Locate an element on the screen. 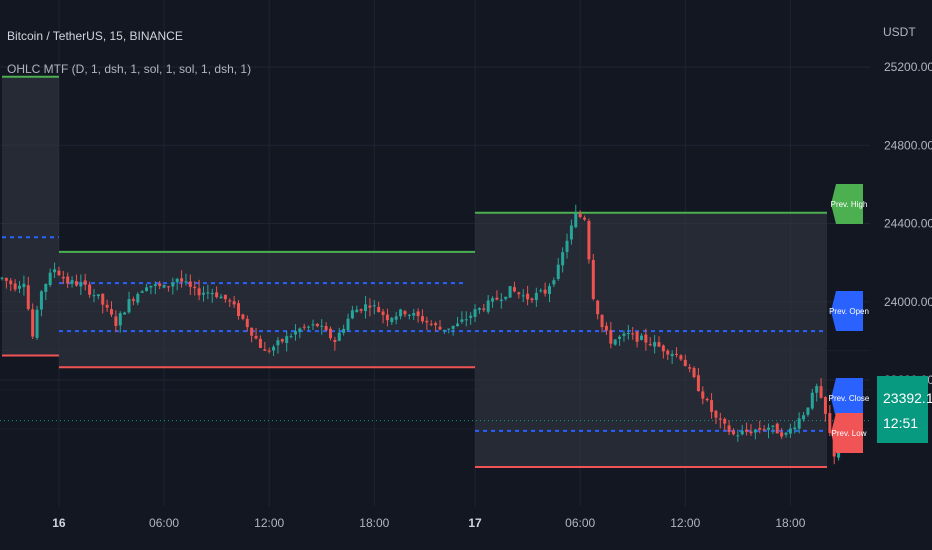 The height and width of the screenshot is (550, 932). symbol-title: Bitcoin / TetherUS, 15, BINANCE is located at coordinates (95, 36).